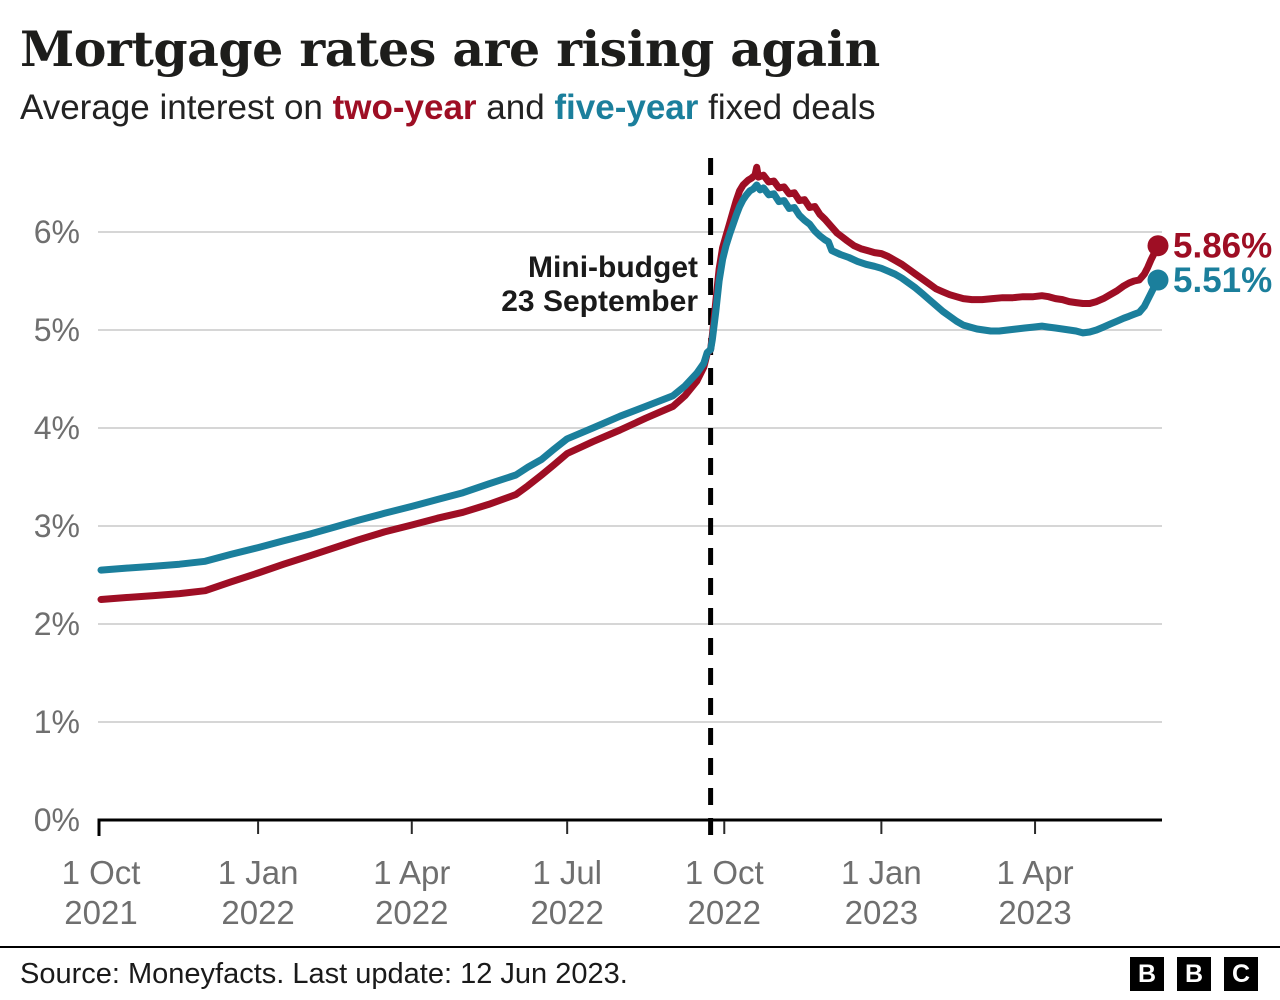 The image size is (1280, 1000). Describe the element at coordinates (599, 301) in the screenshot. I see `annotation-line2: 23 September` at that location.